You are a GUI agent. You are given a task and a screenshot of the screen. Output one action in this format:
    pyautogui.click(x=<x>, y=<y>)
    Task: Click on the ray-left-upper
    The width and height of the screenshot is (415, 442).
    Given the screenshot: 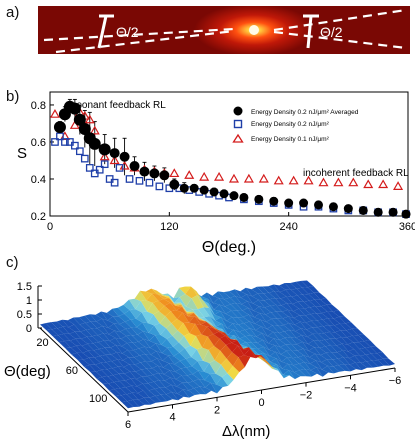 What is the action you would take?
    pyautogui.click(x=139, y=34)
    